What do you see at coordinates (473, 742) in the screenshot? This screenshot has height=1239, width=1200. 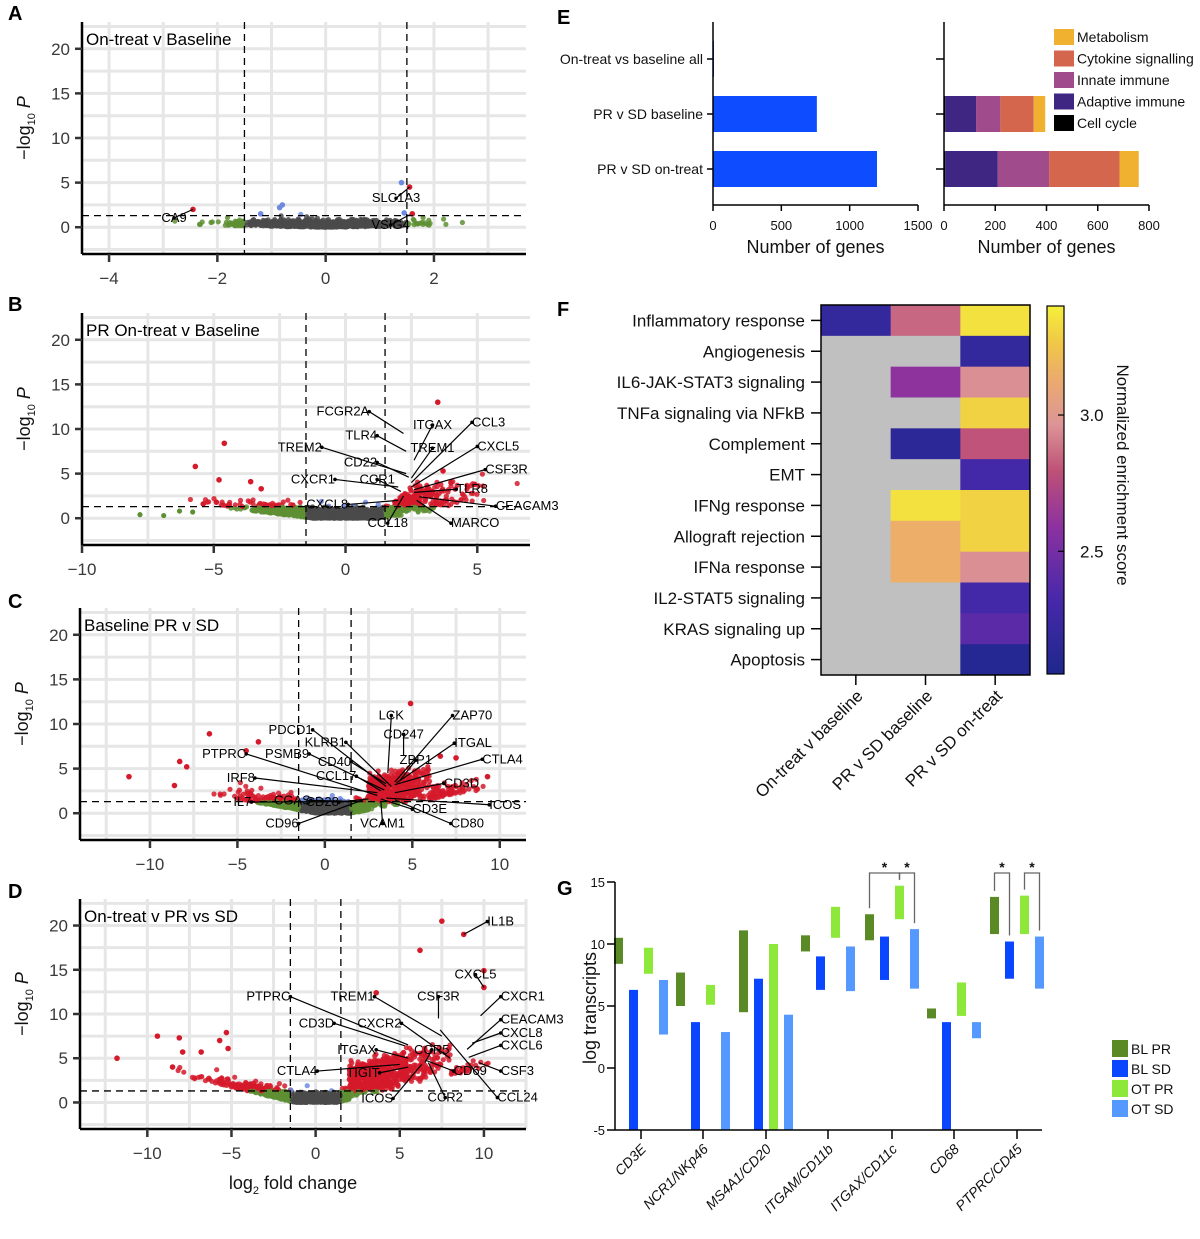 I see `gene-label: ITGAL` at bounding box center [473, 742].